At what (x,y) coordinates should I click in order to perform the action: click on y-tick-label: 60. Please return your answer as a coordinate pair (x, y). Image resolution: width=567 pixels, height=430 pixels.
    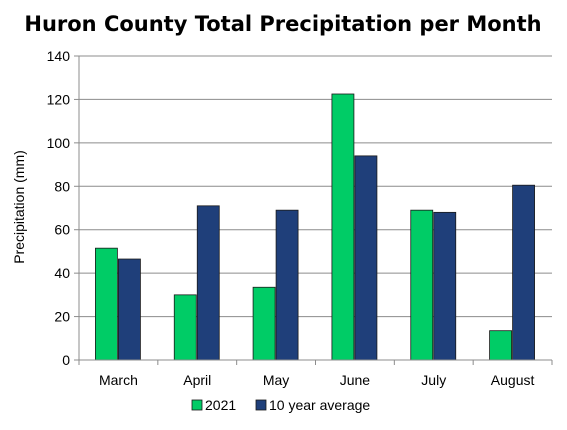
    Looking at the image, I should click on (62, 230).